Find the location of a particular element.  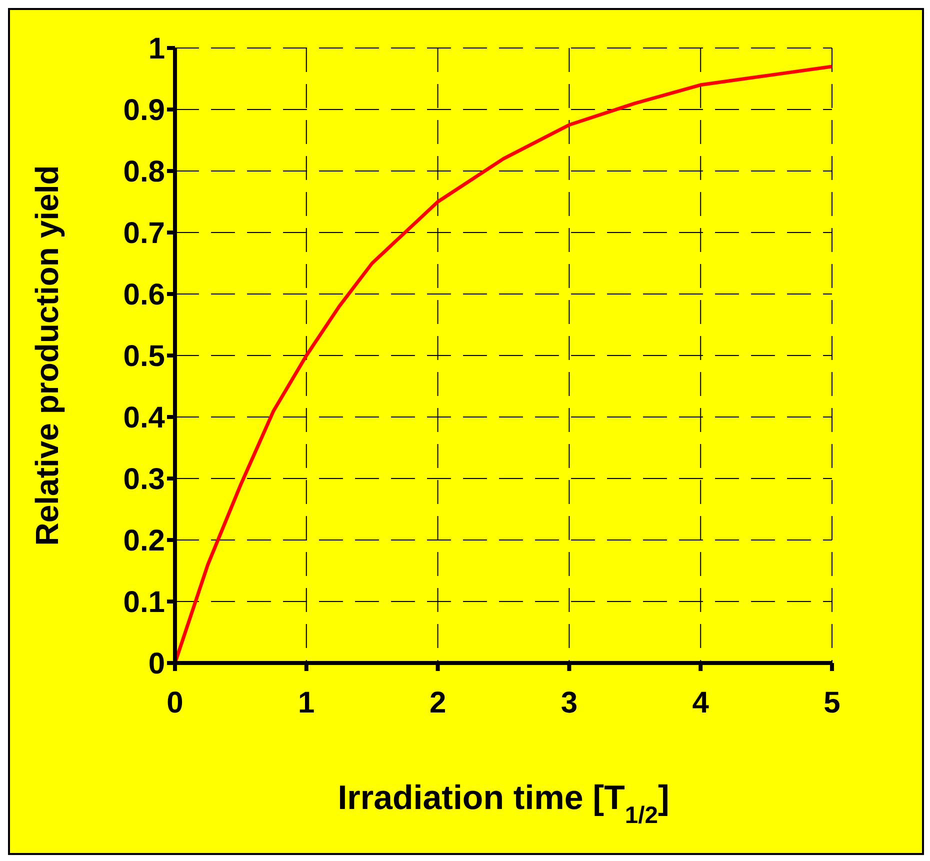

x-tick-label: 2 is located at coordinates (437, 703).